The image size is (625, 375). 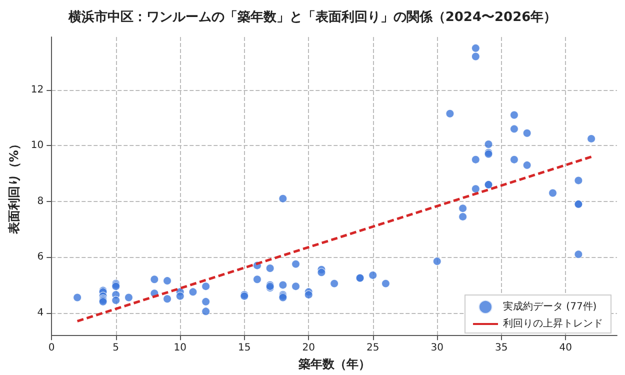 What do you see at coordinates (116, 348) in the screenshot?
I see `x-tick-label: 5` at bounding box center [116, 348].